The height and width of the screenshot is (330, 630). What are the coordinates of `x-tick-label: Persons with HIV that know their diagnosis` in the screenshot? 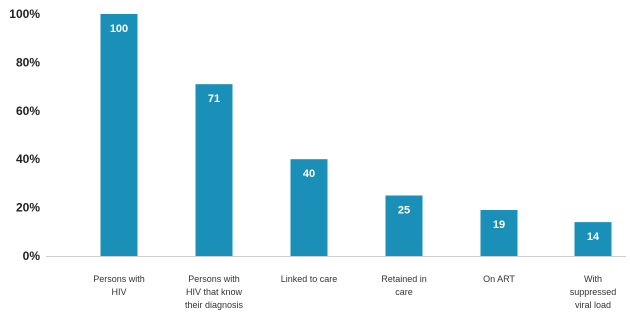 It's located at (214, 292).